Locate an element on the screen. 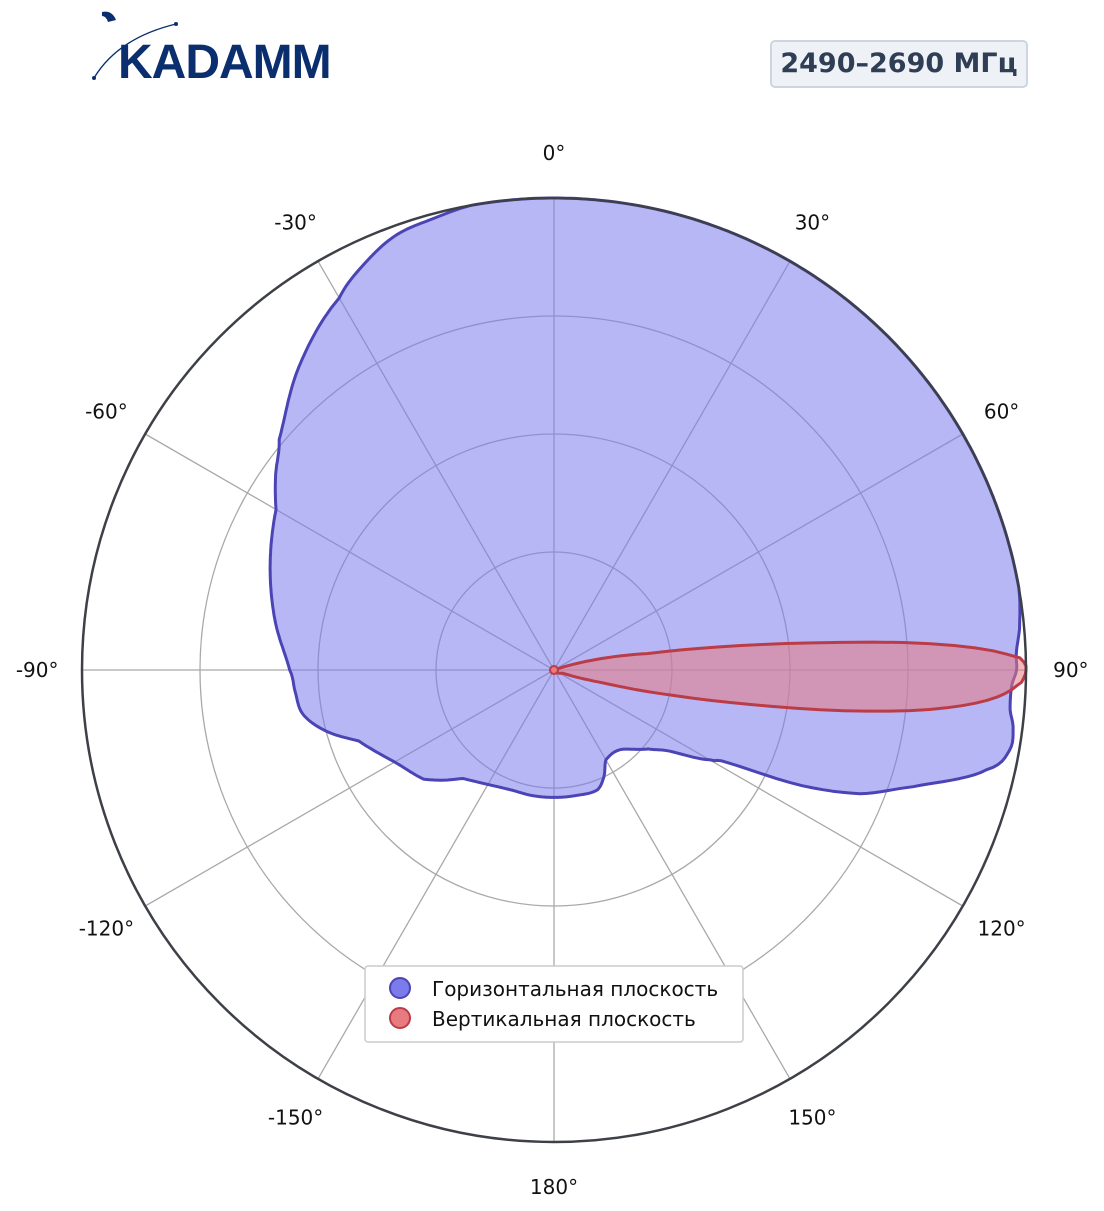 The height and width of the screenshot is (1211, 1104). angle-tick-label: -90° is located at coordinates (37, 670).